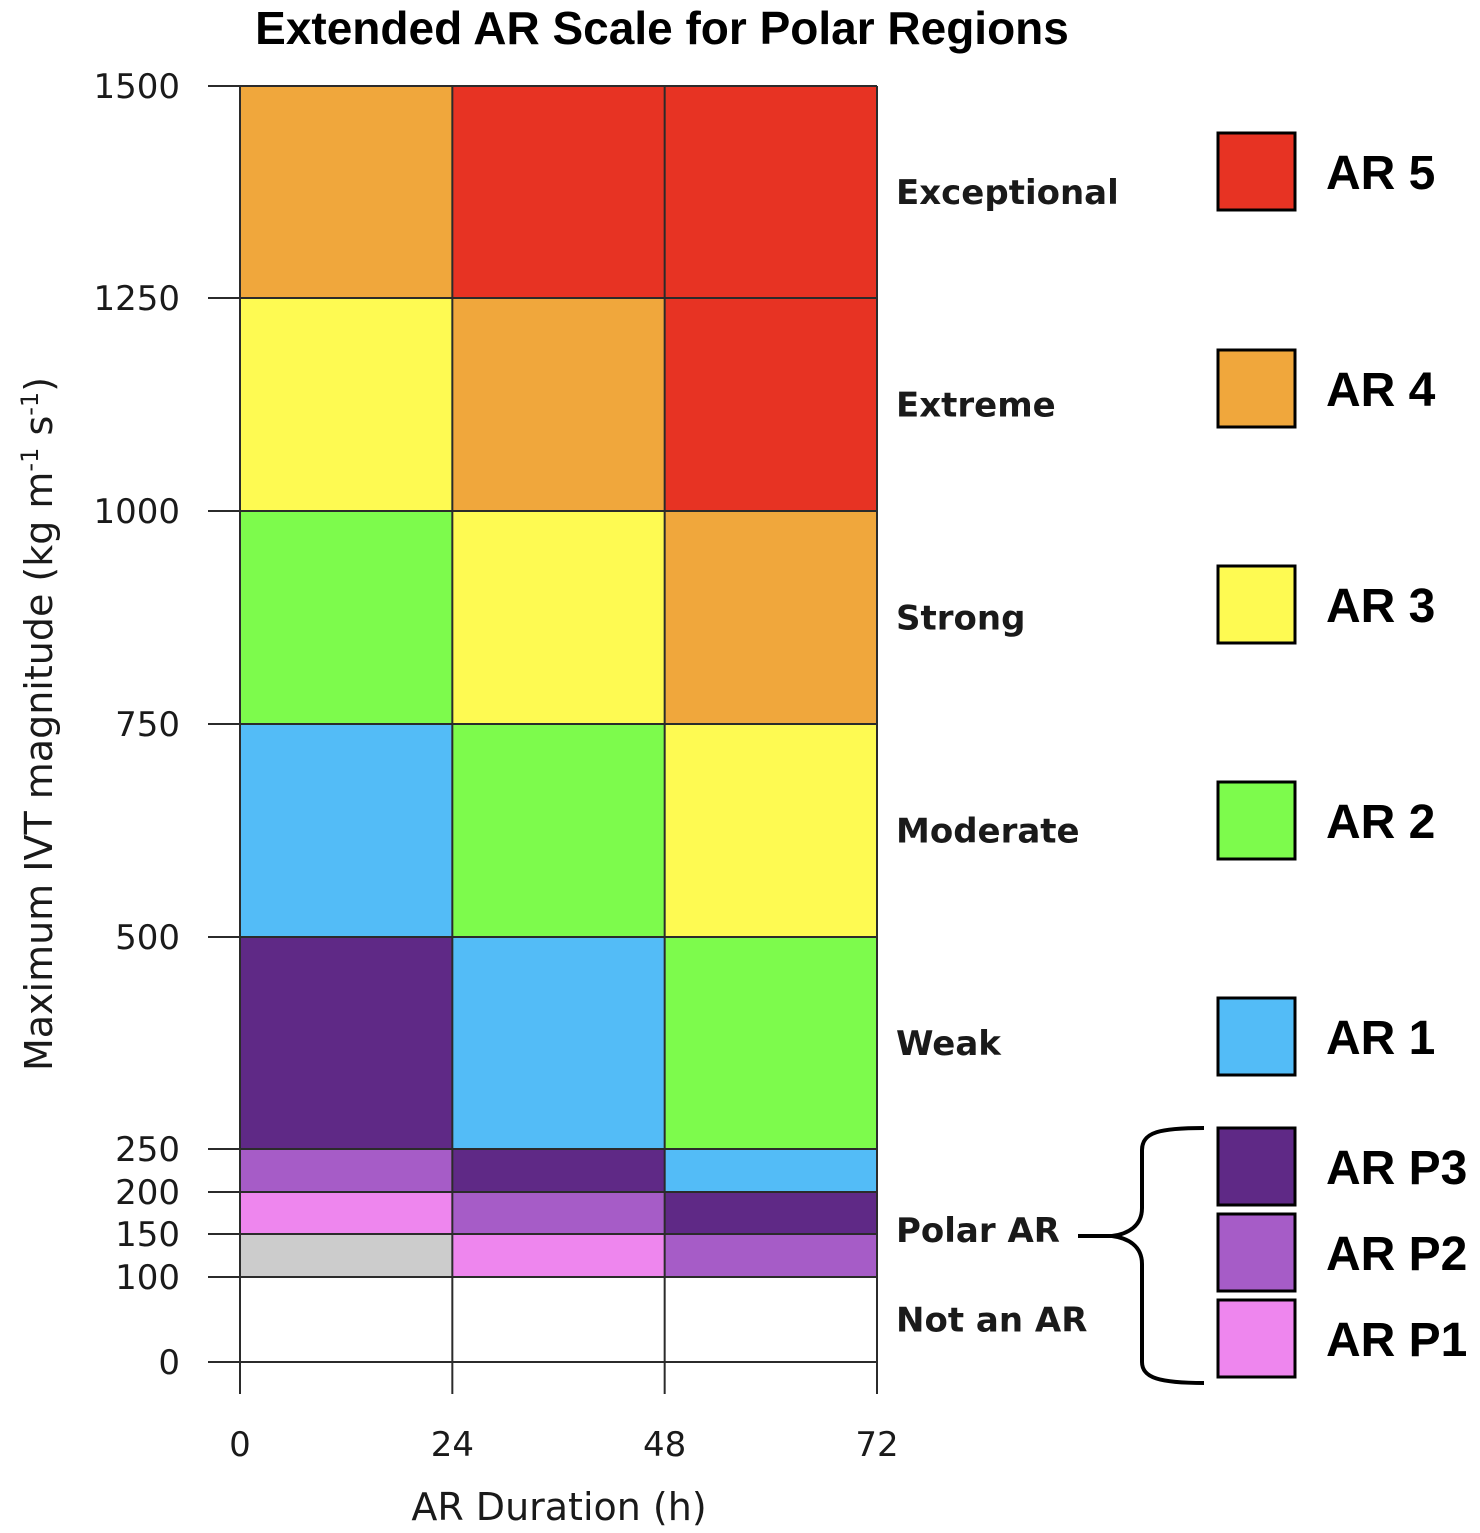 This screenshot has width=1480, height=1533. What do you see at coordinates (38, 724) in the screenshot?
I see `y-axis-label: Maximum IVT magnitude (kg m-1 s-1)` at bounding box center [38, 724].